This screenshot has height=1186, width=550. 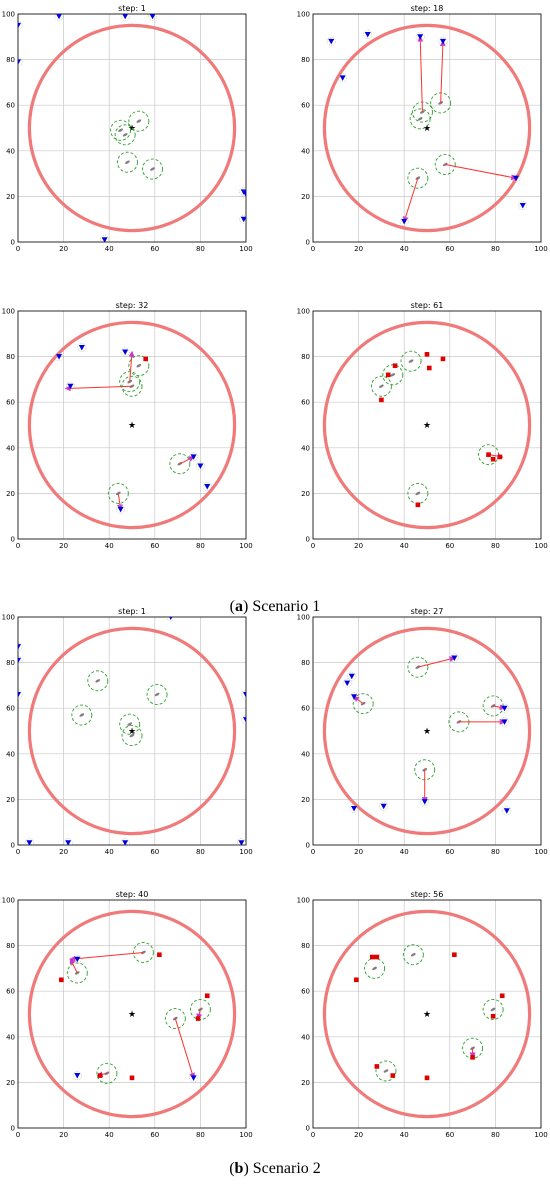 I want to click on caption-a-paren: (, so click(x=232, y=606).